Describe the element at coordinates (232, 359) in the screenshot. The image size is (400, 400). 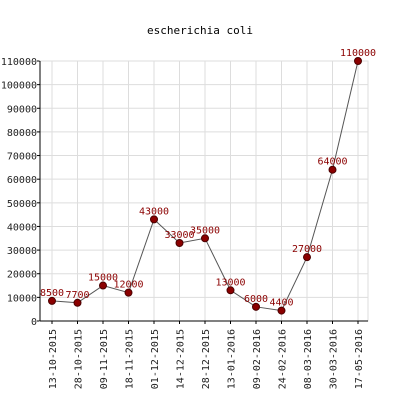
I see `x-tick-label: 13-01-2016` at that location.